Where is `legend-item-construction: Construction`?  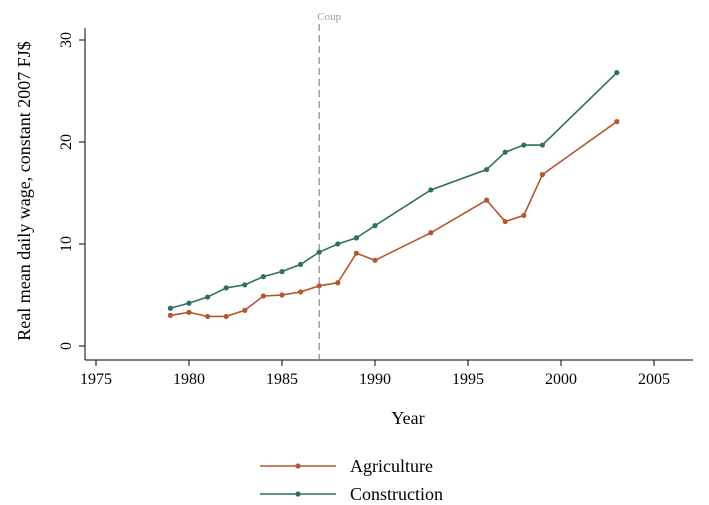
legend-item-construction: Construction is located at coordinates (351, 494).